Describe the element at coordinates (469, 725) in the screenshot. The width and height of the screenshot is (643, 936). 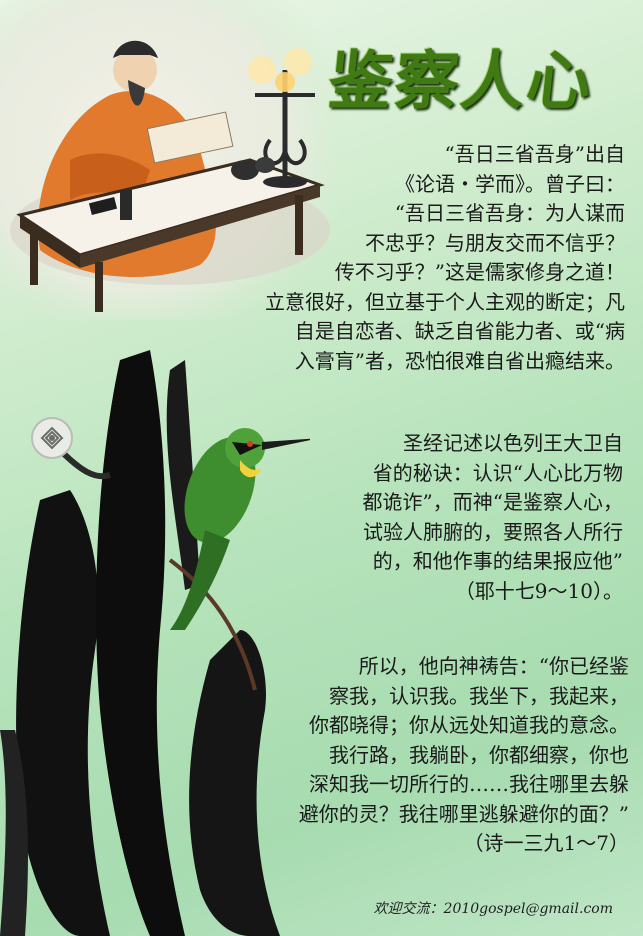
I see `text-line: 你都晓得；你从远处知道我的意念。` at that location.